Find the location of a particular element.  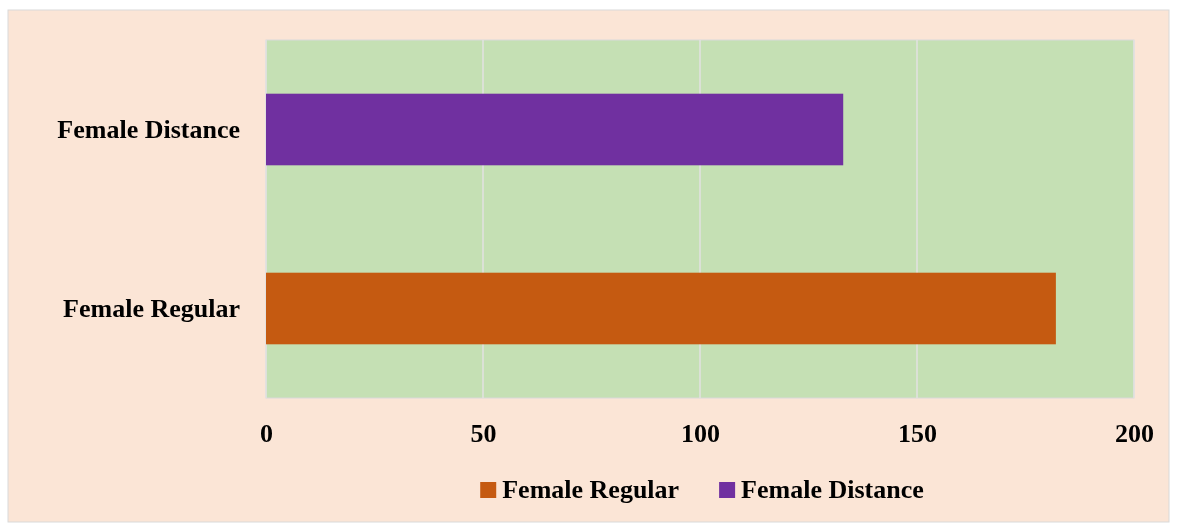

x-tick-label: 0 is located at coordinates (266, 434).